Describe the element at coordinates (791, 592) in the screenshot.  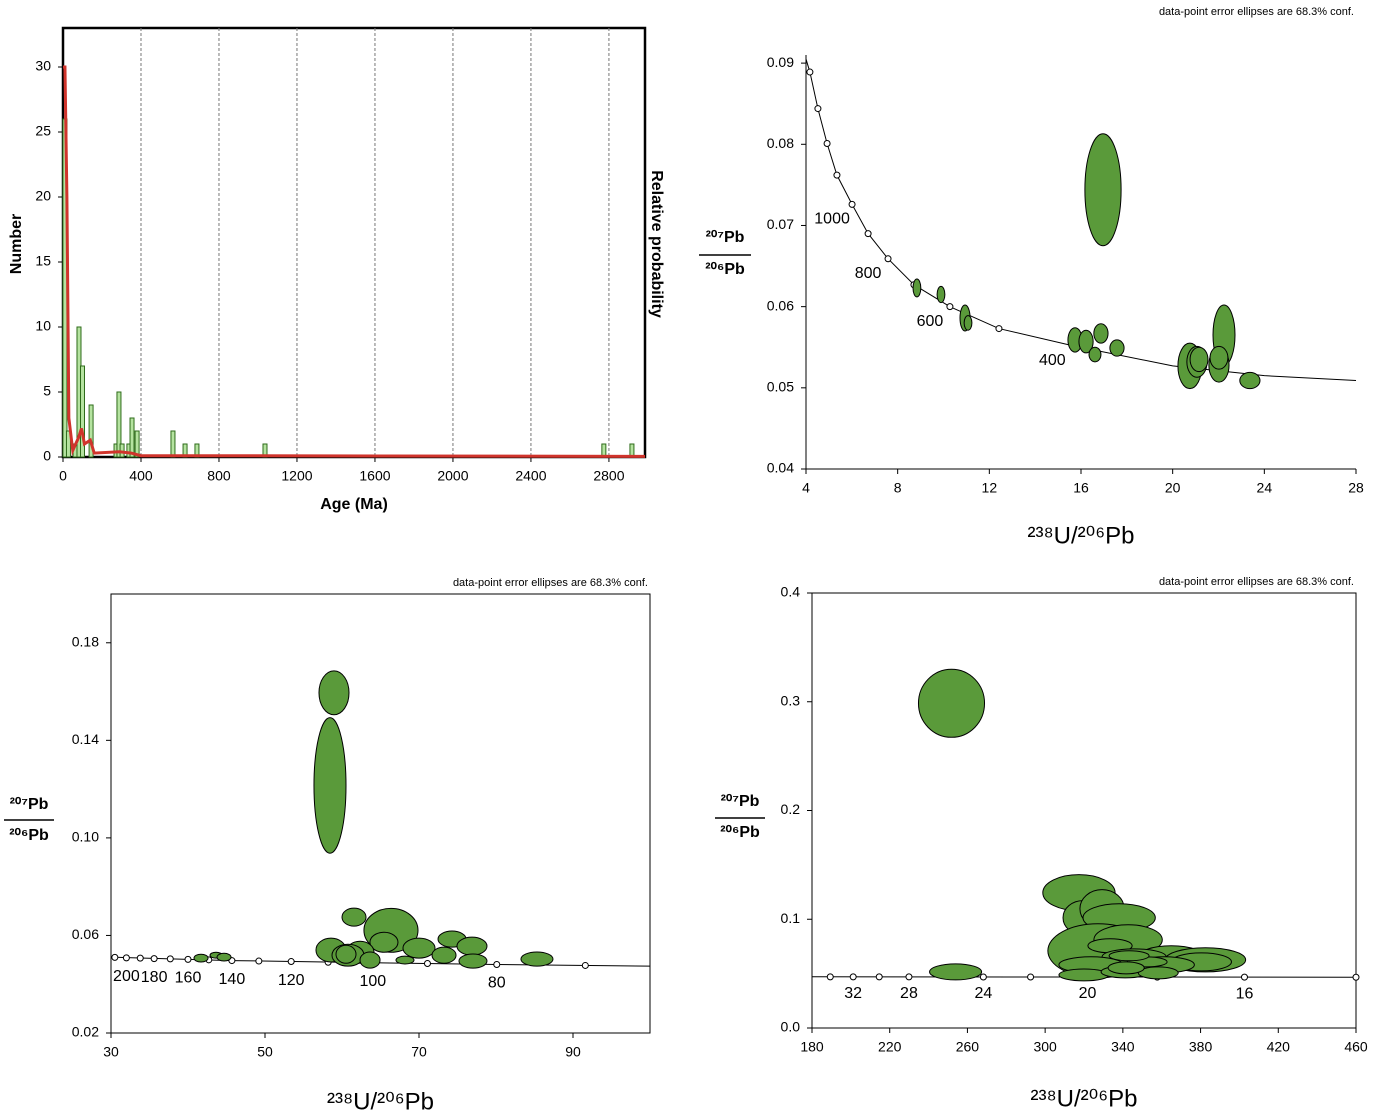
I see `y-tick-label: 0.4` at that location.